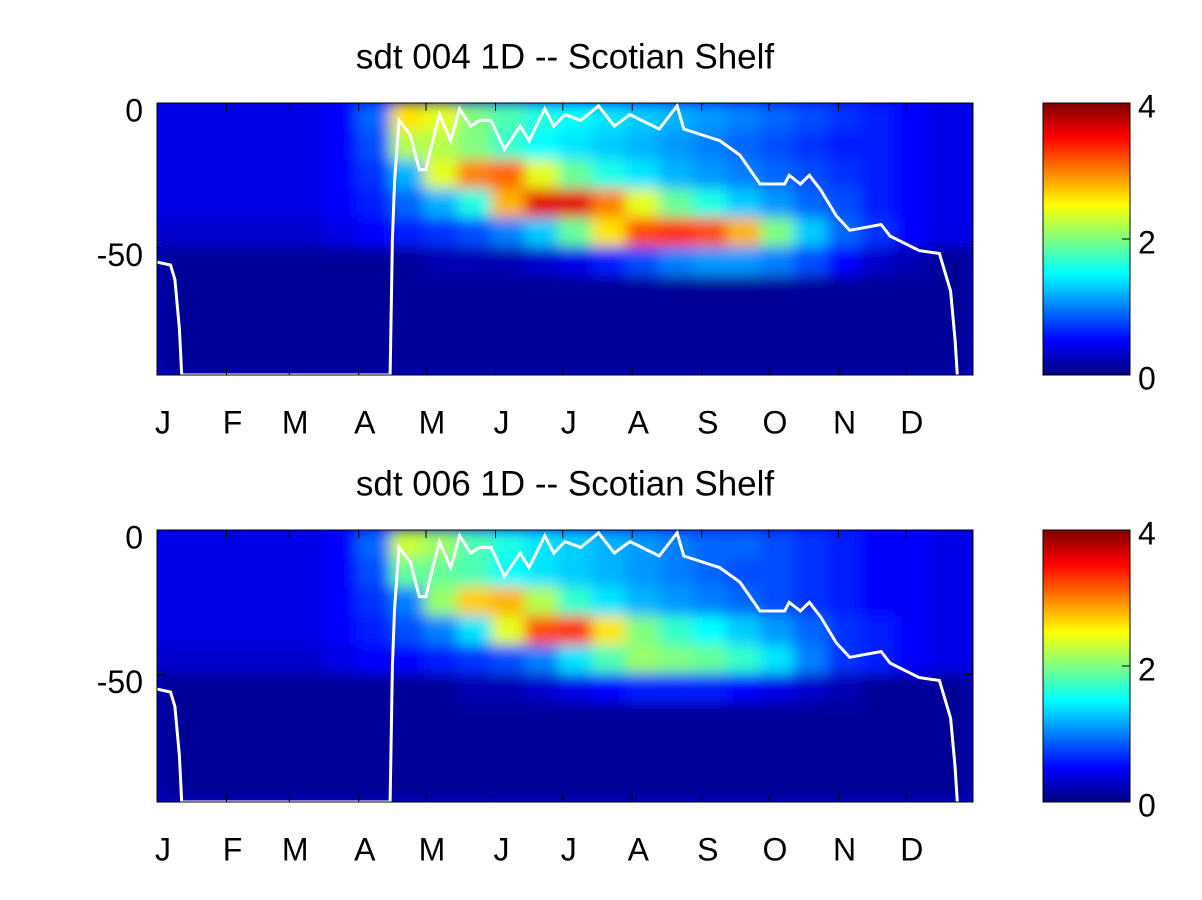 Image resolution: width=1202 pixels, height=900 pixels. What do you see at coordinates (1147, 533) in the screenshot?
I see `colorbar-tick-label: 4` at bounding box center [1147, 533].